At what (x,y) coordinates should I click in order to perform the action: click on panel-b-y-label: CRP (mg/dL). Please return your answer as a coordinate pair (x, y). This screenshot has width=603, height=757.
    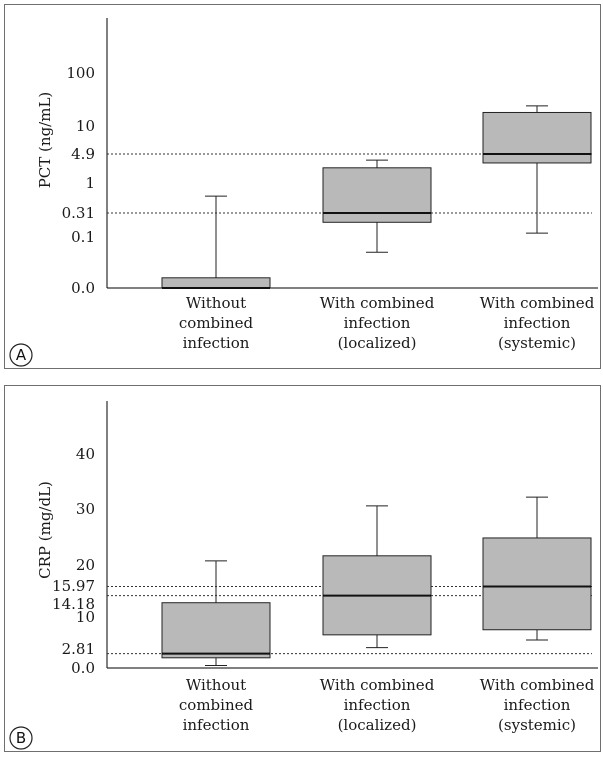
    Looking at the image, I should click on (45, 530).